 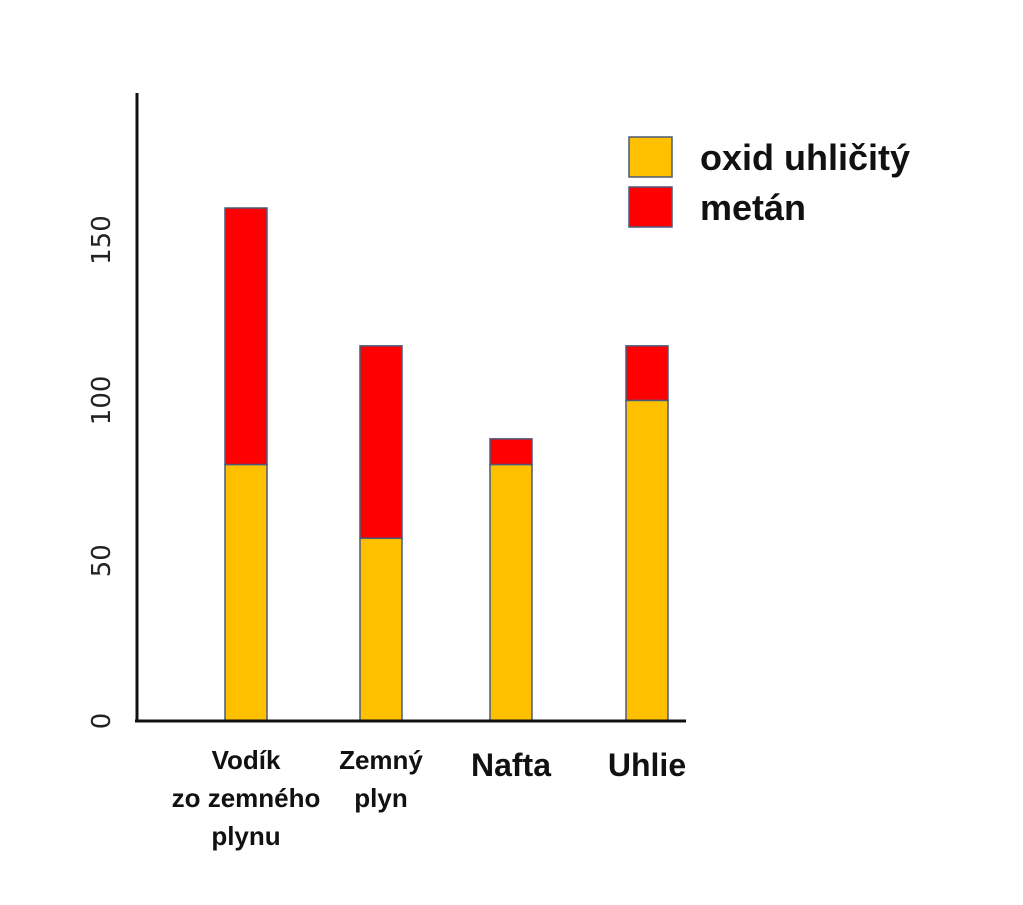 I want to click on x-category-label: Vodík zo zemného plynu, so click(x=246, y=798).